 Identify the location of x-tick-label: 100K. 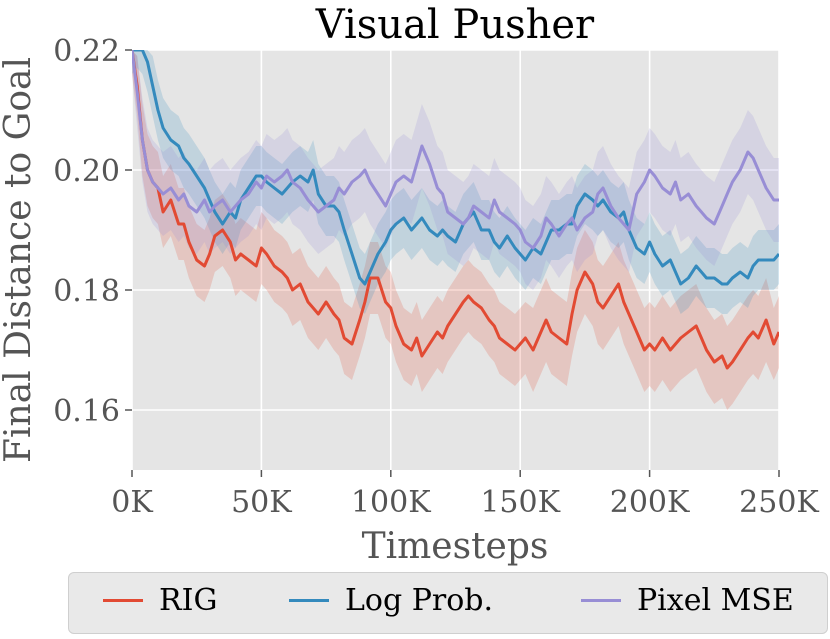
(391, 502).